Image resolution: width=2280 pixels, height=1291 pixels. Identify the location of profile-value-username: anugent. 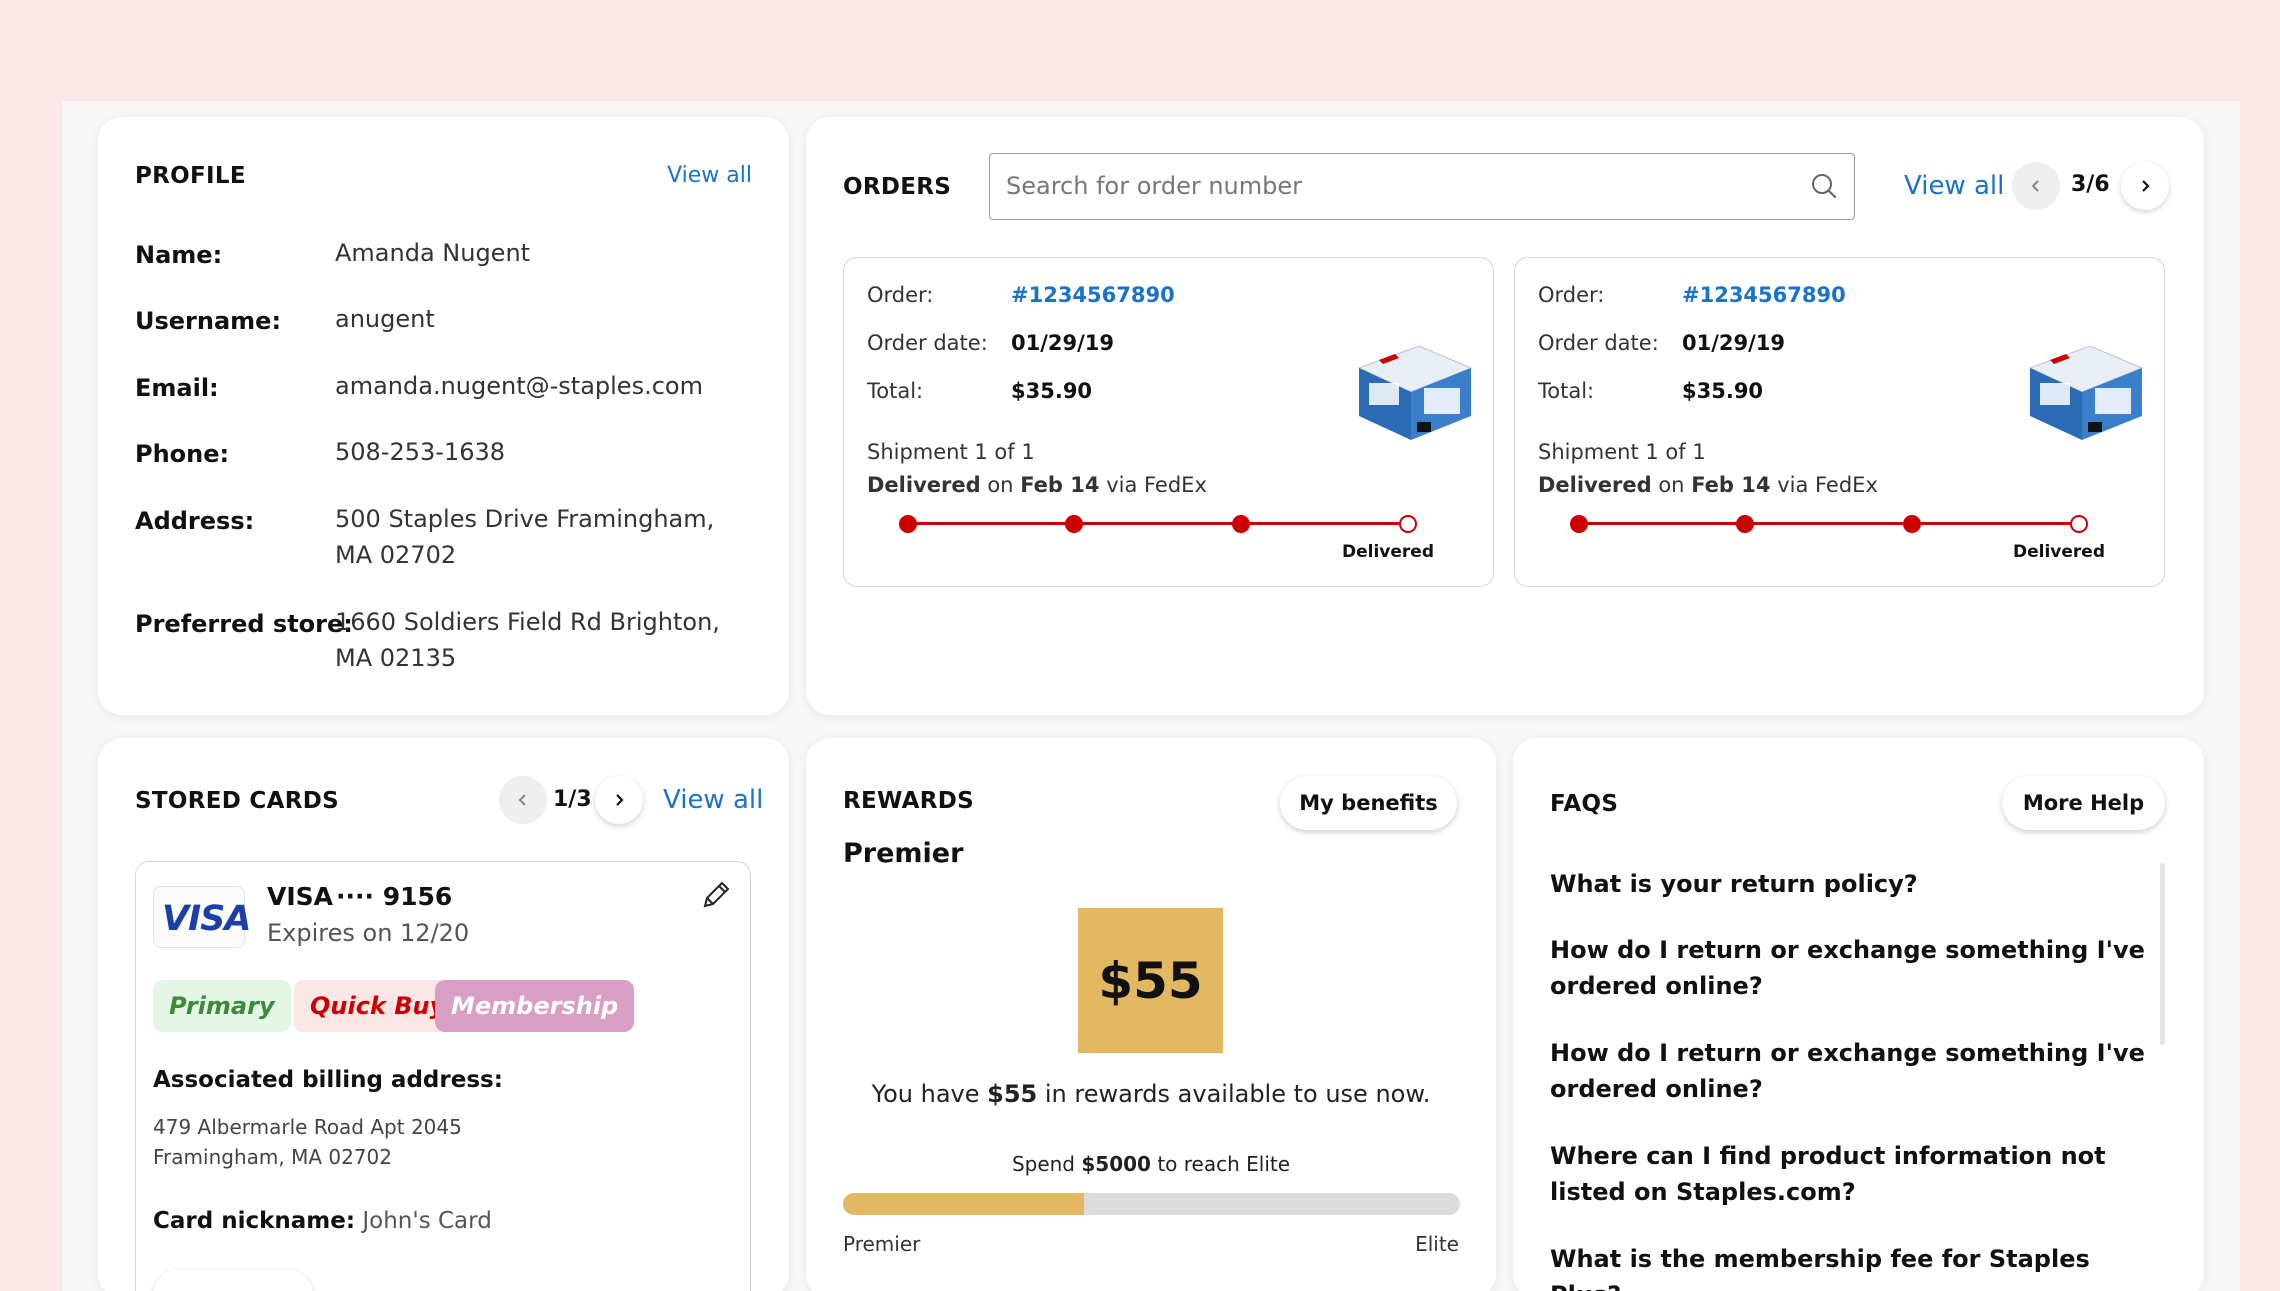
(385, 319).